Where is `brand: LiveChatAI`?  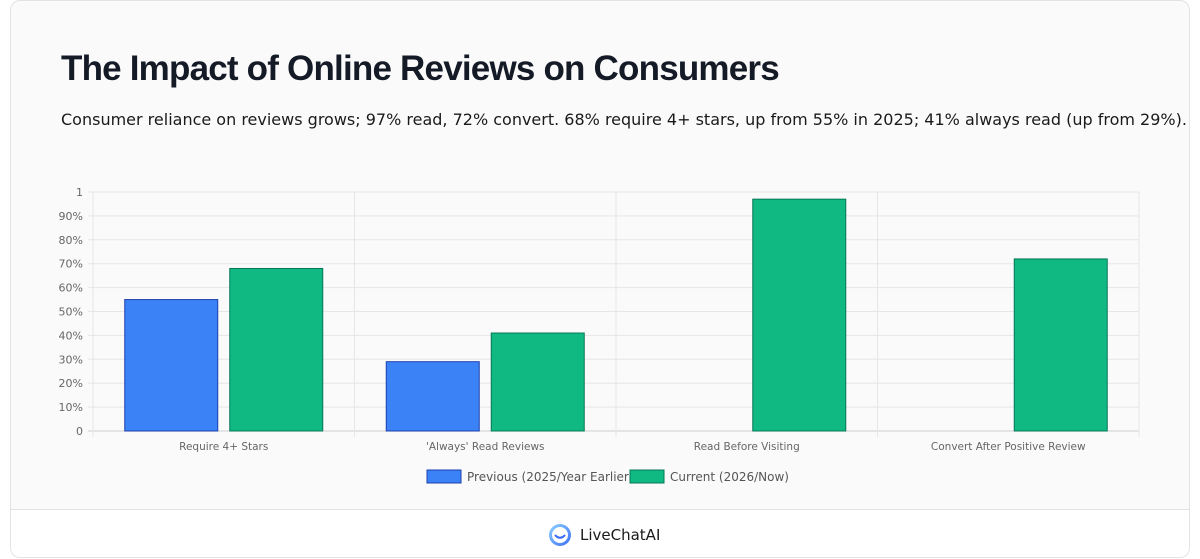
brand: LiveChatAI is located at coordinates (604, 535).